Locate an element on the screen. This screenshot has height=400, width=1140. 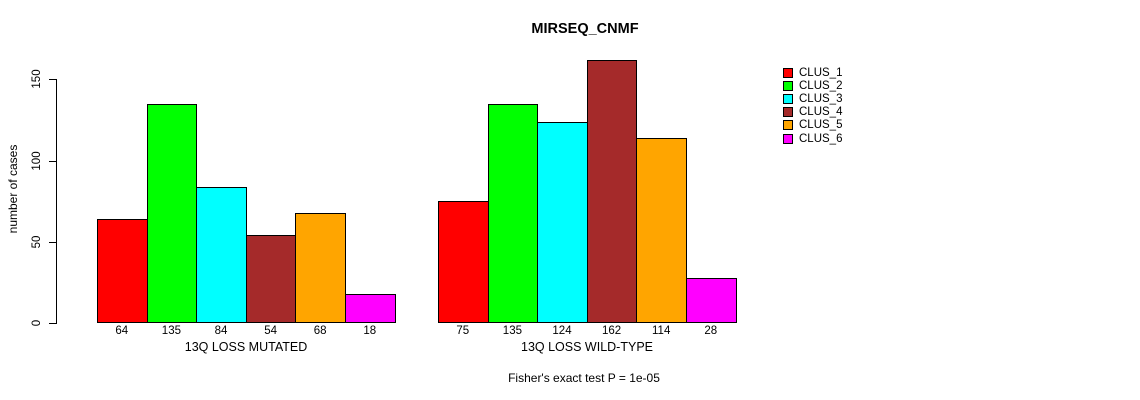
legend-label: CLUS_5 is located at coordinates (821, 125).